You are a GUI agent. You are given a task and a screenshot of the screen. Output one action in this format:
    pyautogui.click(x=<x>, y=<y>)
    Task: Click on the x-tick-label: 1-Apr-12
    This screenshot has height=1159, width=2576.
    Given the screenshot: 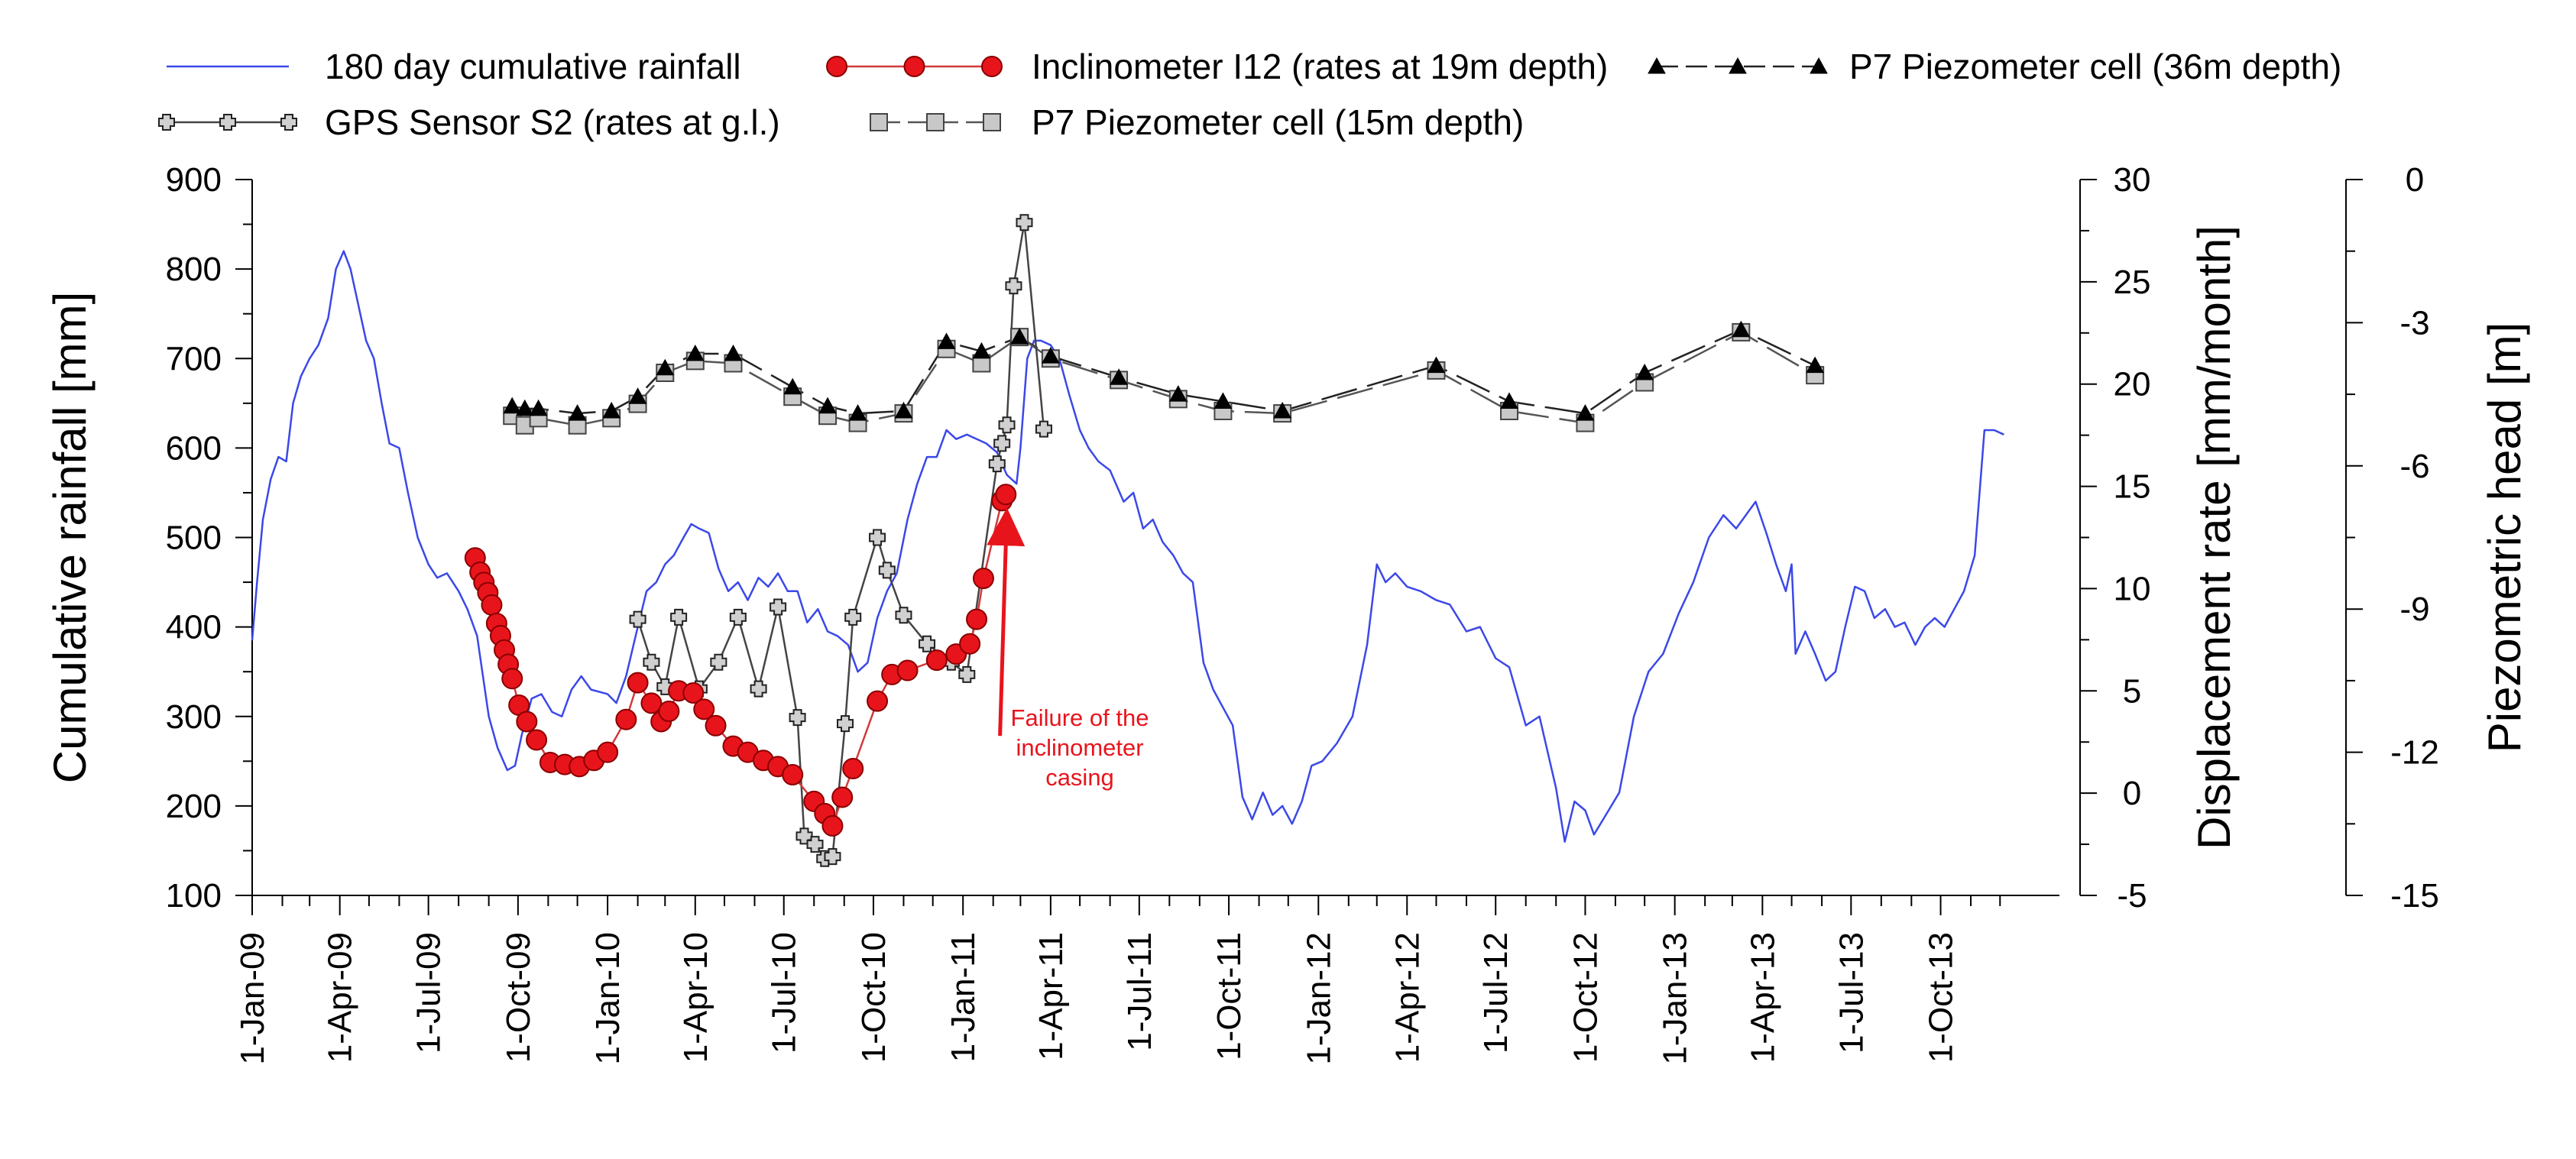 What is the action you would take?
    pyautogui.click(x=1407, y=997)
    